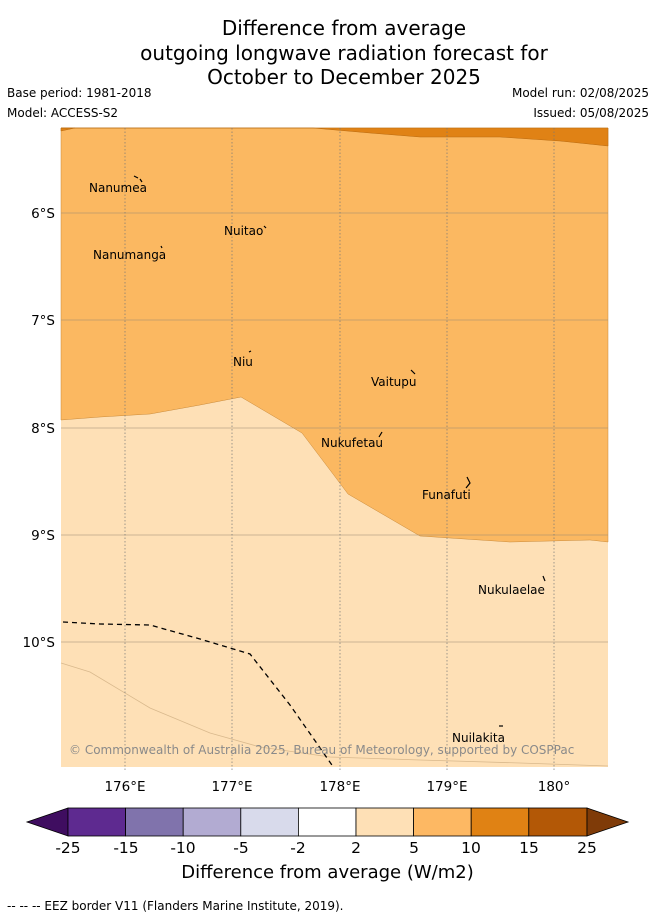  I want to click on lon-label-179e: 179°E, so click(446, 787).